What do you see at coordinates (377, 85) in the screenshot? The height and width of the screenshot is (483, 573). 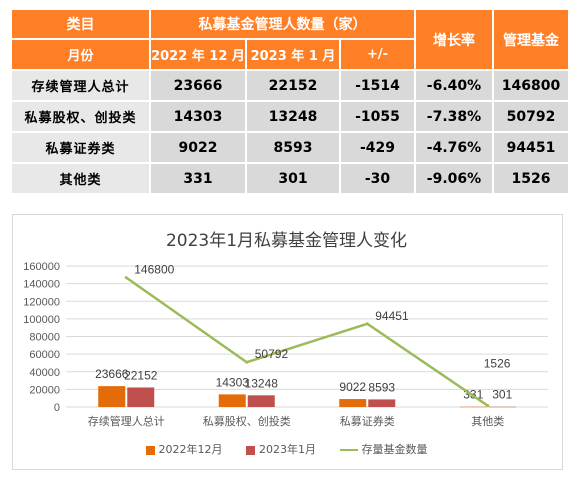 I see `cell-diff: -1514` at bounding box center [377, 85].